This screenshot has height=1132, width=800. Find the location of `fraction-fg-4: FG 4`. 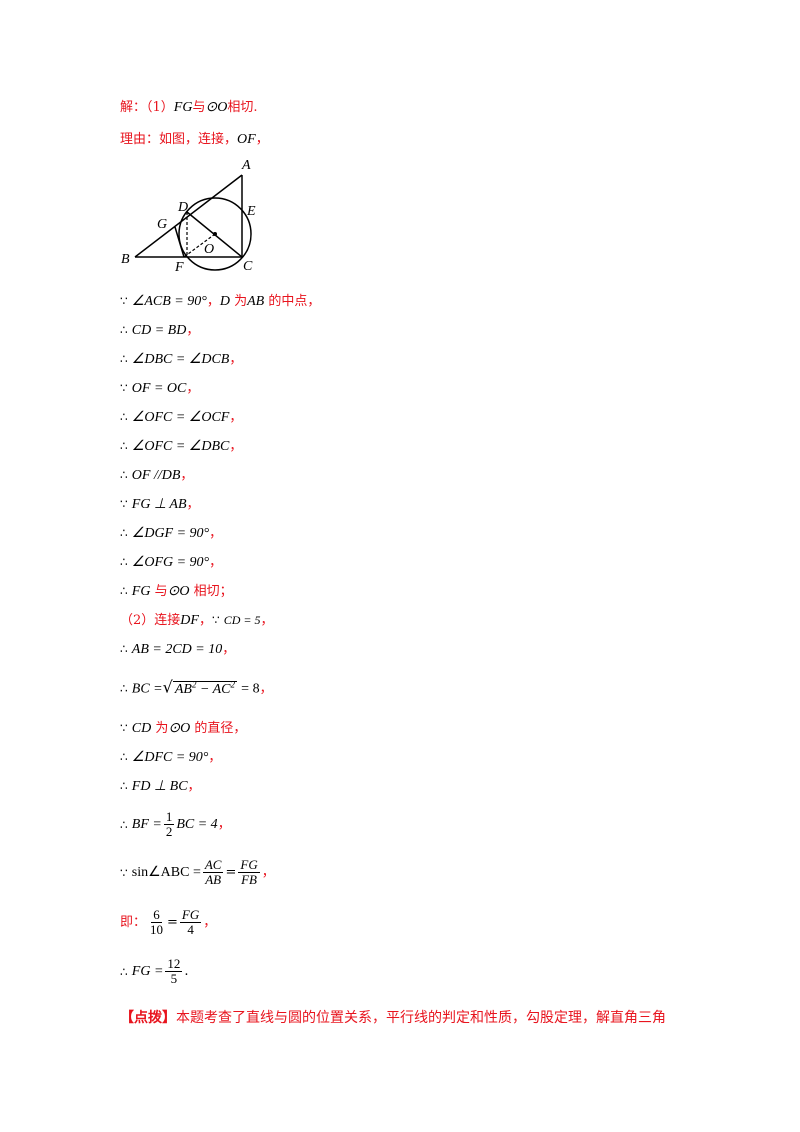

fraction-fg-4: FG 4 is located at coordinates (190, 922).